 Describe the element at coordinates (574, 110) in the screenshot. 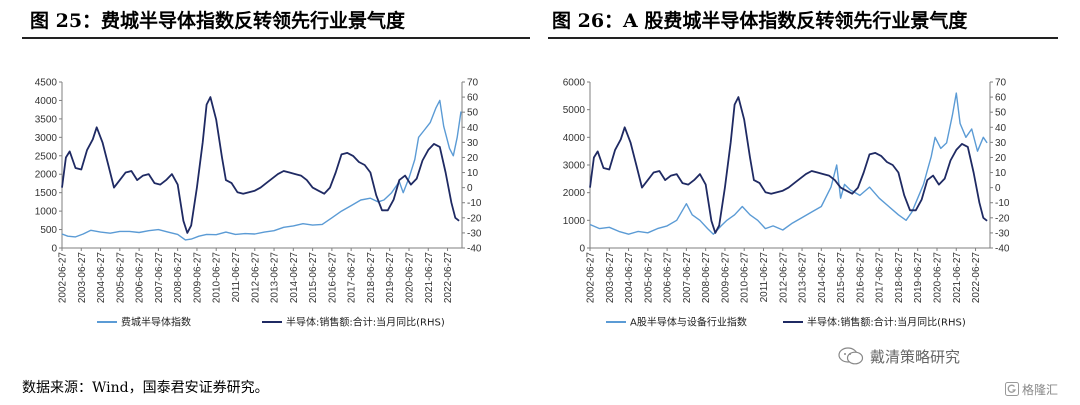

I see `left-y-tick-label: 5000` at that location.